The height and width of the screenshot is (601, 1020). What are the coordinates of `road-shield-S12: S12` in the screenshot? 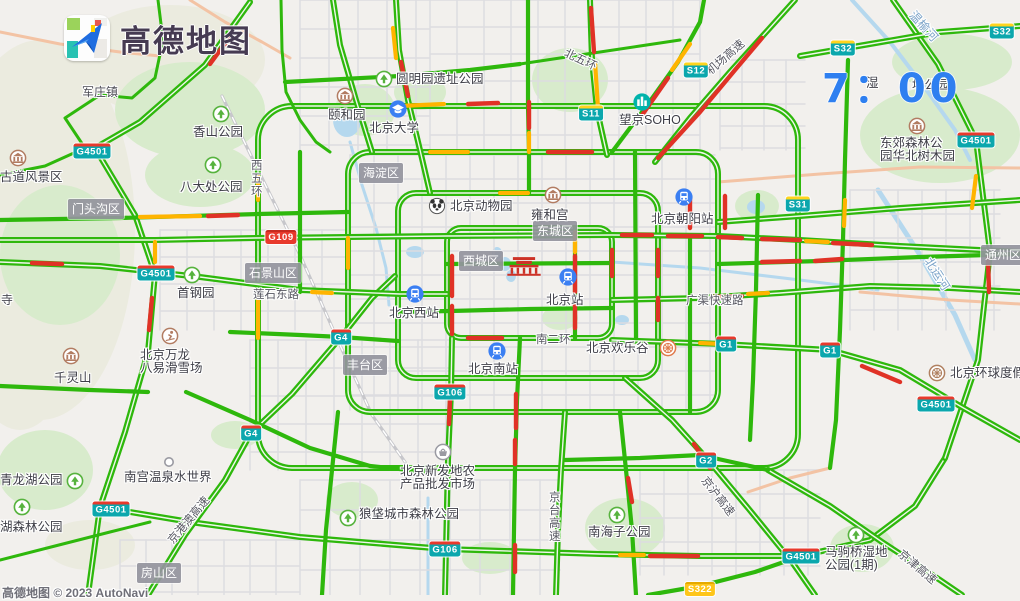 It's located at (696, 70).